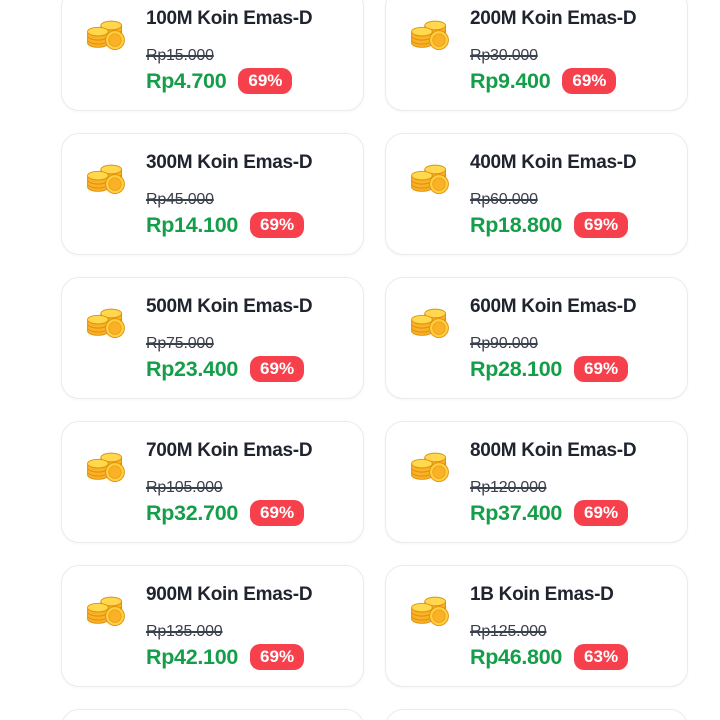  What do you see at coordinates (192, 513) in the screenshot?
I see `discount-price: Rp32.700` at bounding box center [192, 513].